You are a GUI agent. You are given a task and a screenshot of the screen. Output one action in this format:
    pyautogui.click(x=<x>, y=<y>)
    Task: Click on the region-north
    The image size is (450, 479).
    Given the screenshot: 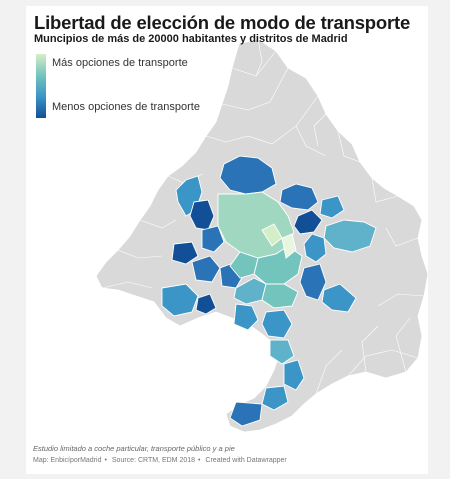 What is the action you would take?
    pyautogui.click(x=248, y=175)
    